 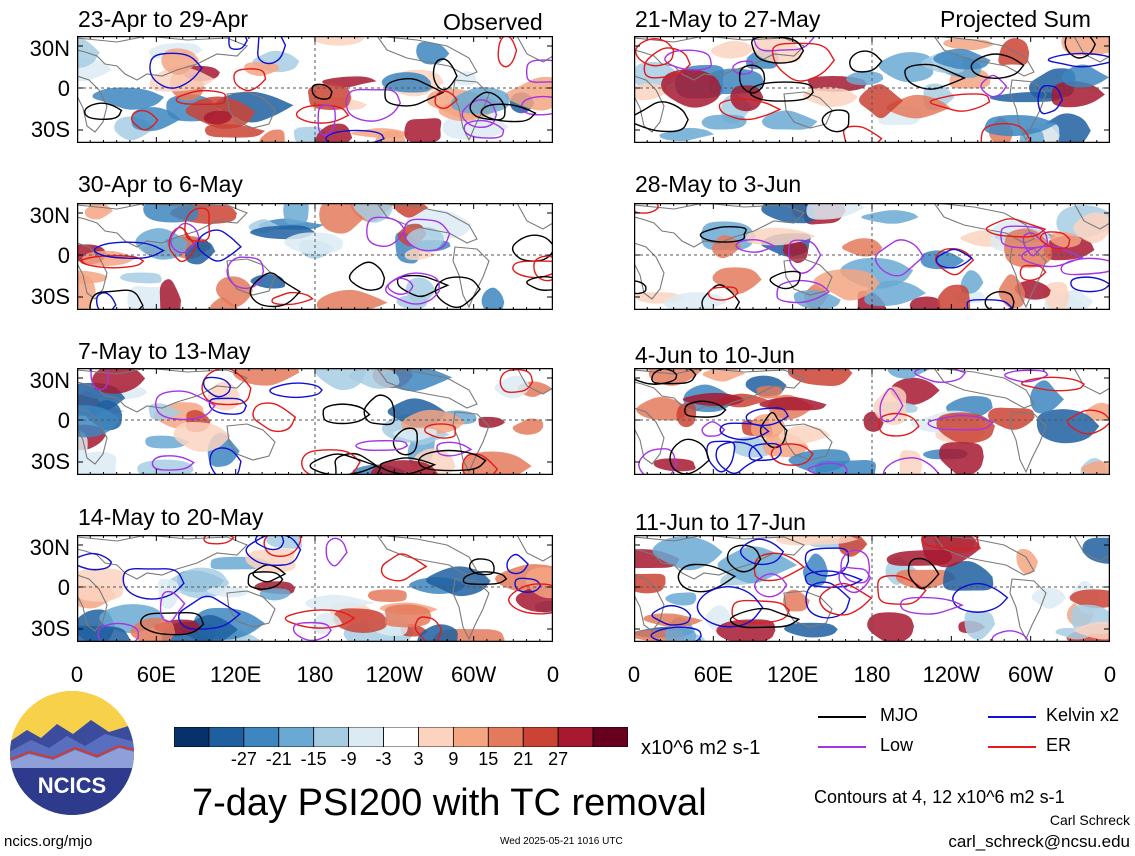 What do you see at coordinates (1012, 747) in the screenshot?
I see `legend-line-er` at bounding box center [1012, 747].